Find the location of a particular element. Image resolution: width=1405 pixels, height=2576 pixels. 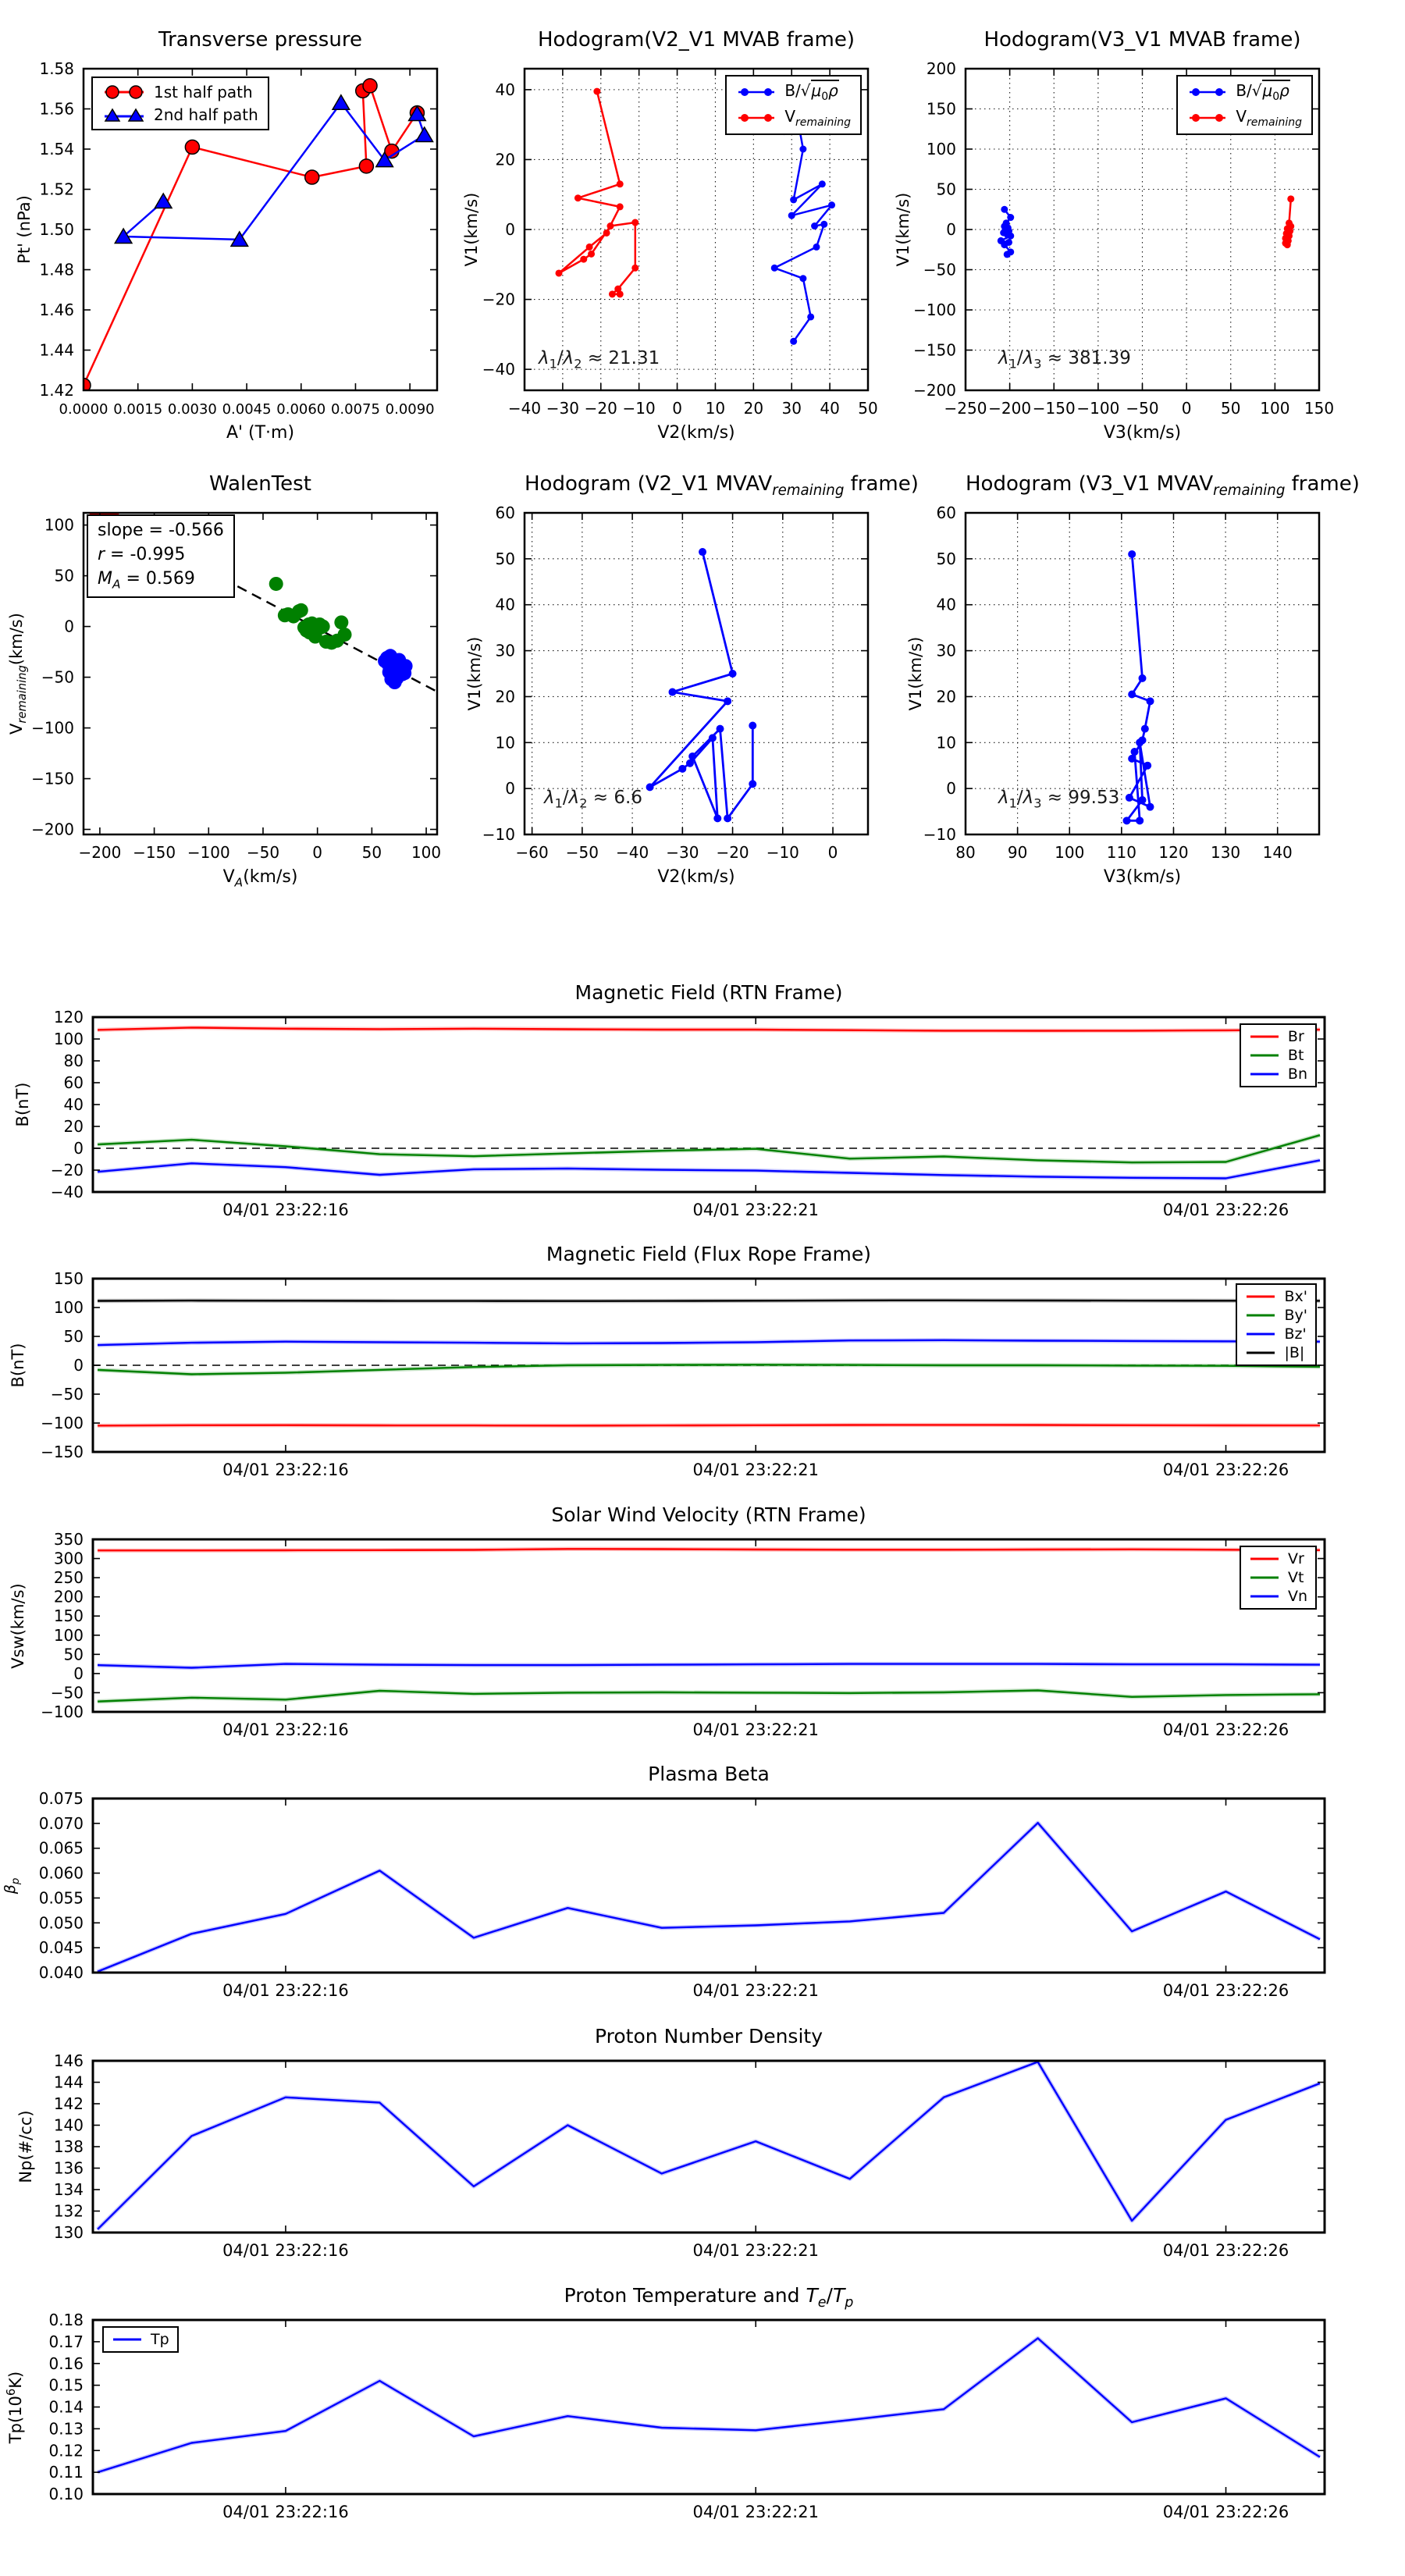

legend-label: B/√μ0ρ is located at coordinates (1263, 91).